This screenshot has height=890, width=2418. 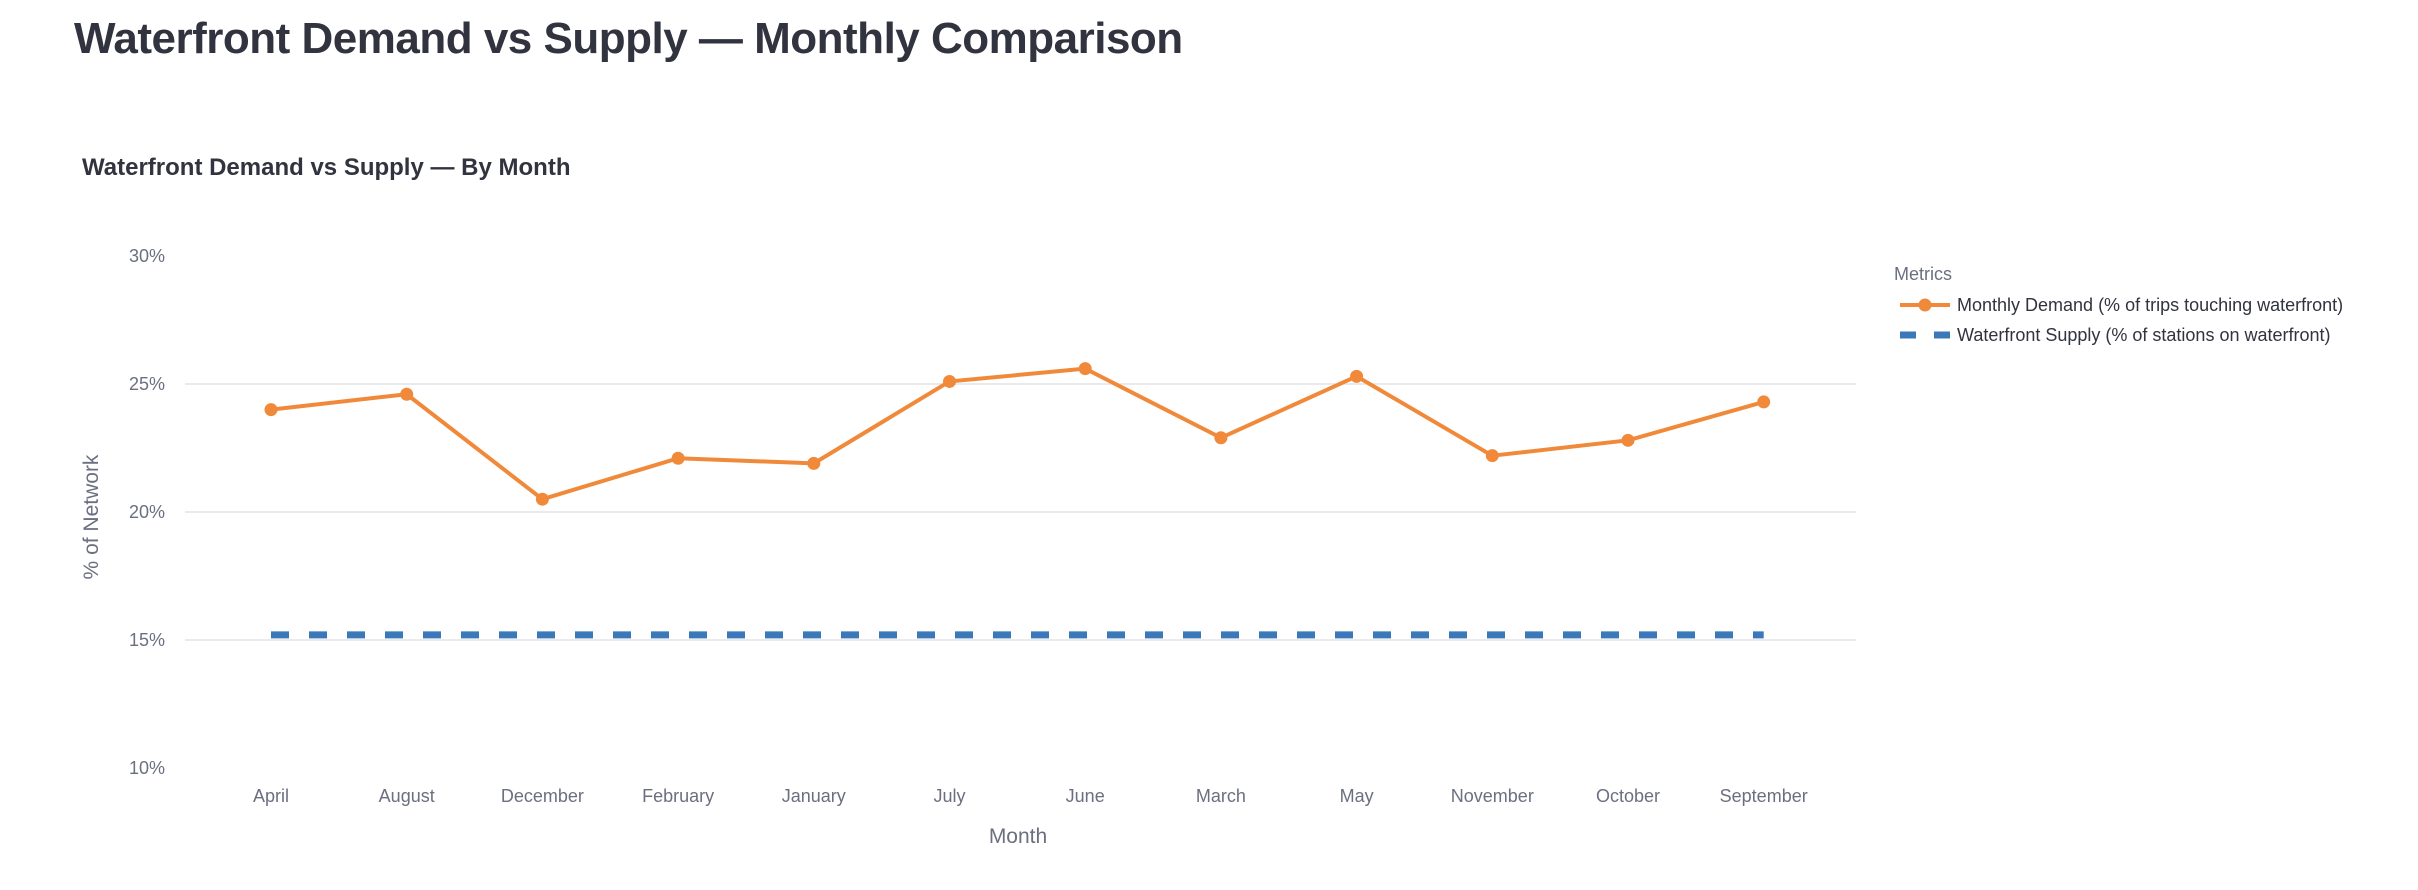 What do you see at coordinates (949, 796) in the screenshot?
I see `x-tick-label: July` at bounding box center [949, 796].